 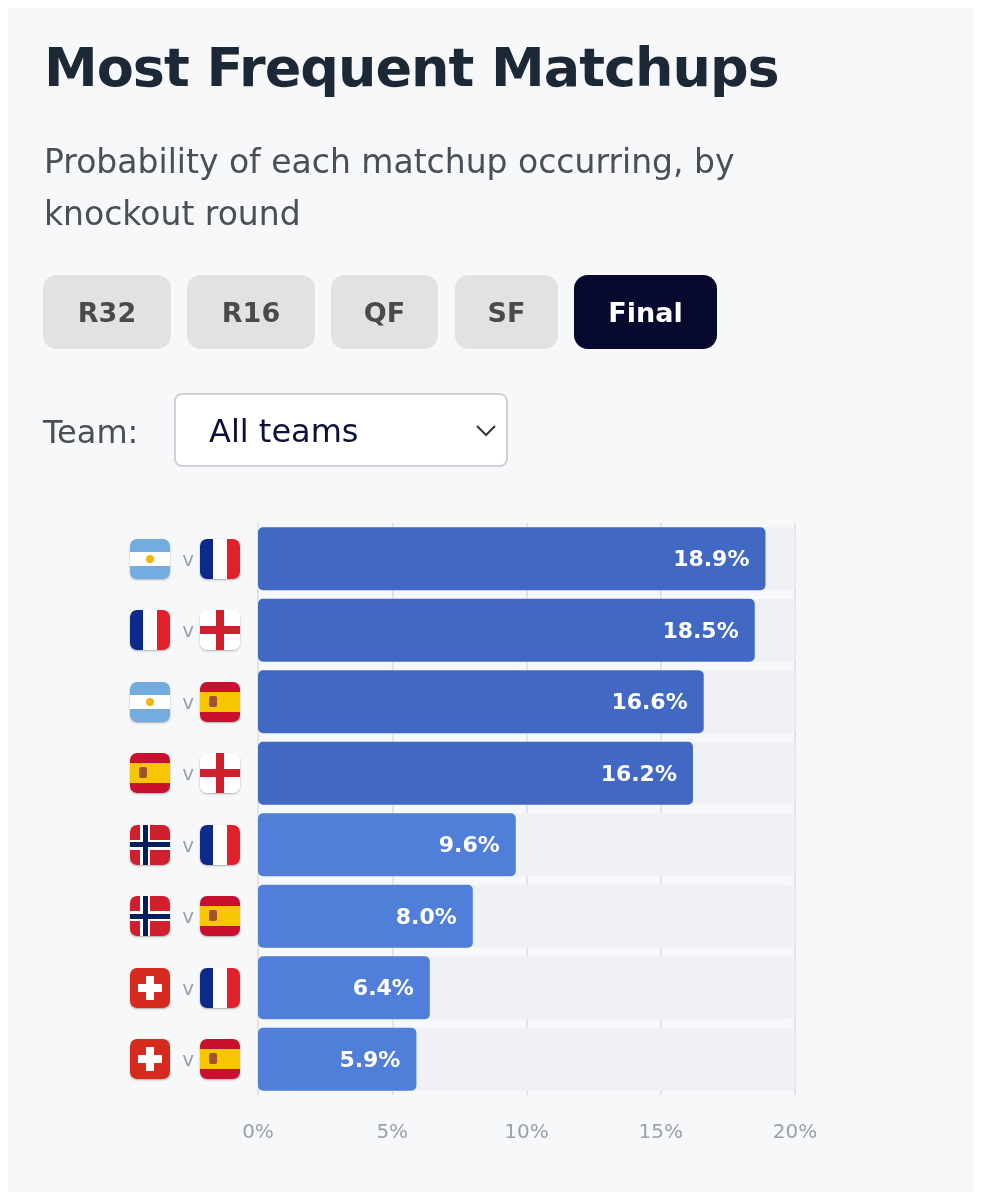 I want to click on data-label: 5.9%, so click(x=370, y=1059).